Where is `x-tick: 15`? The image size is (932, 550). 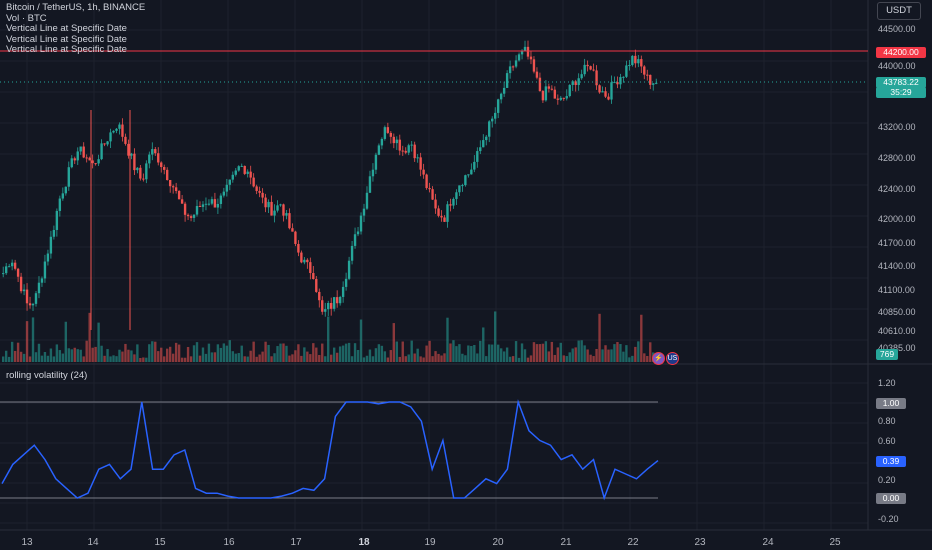 x-tick: 15 is located at coordinates (160, 542).